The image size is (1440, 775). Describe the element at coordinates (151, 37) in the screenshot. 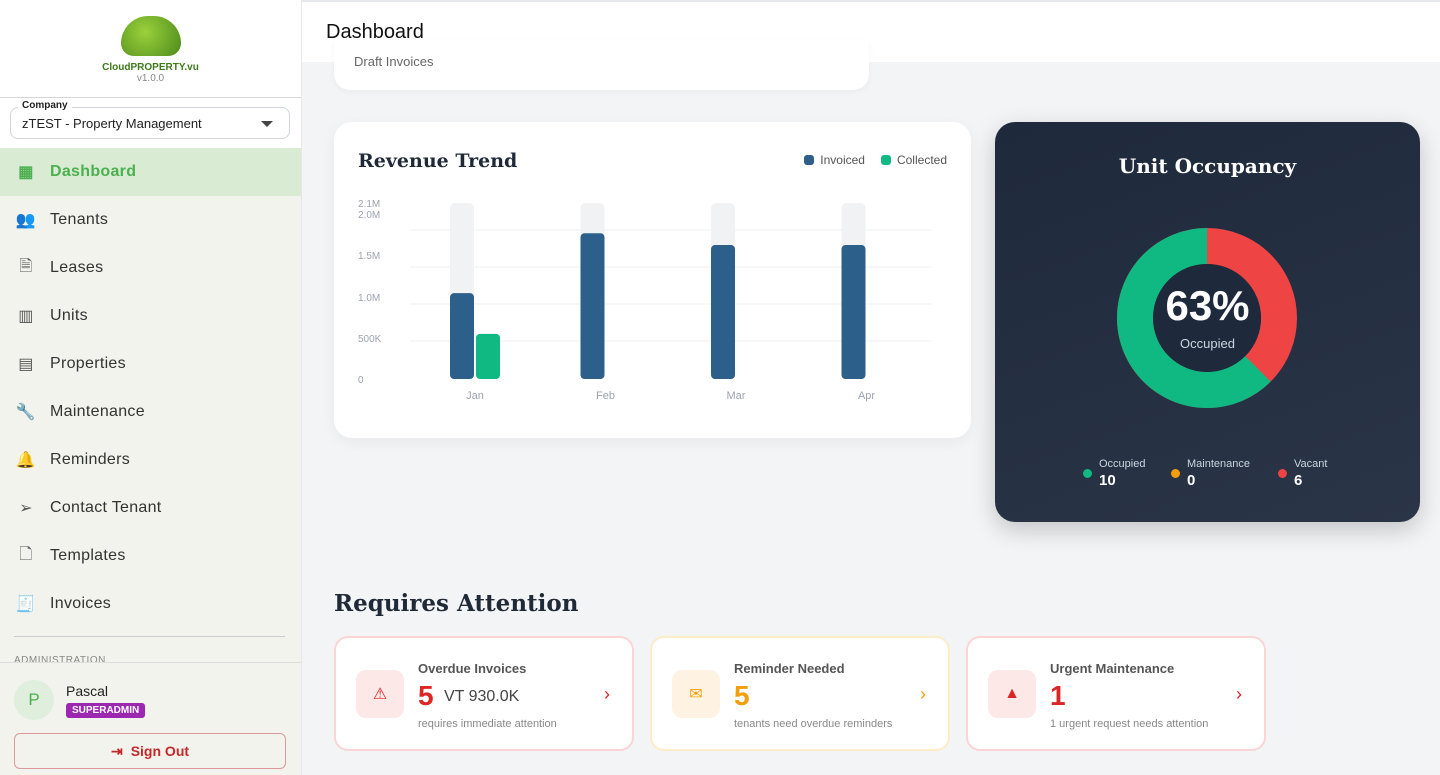

I see `logo-image` at that location.